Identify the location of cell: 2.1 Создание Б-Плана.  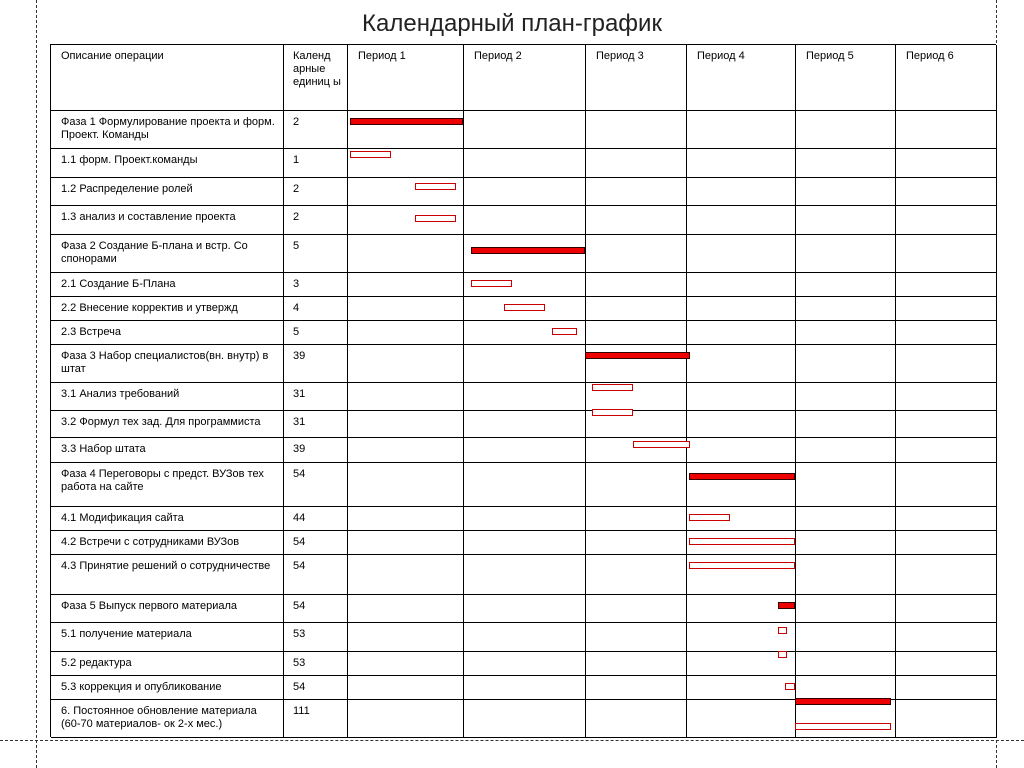
(167, 285).